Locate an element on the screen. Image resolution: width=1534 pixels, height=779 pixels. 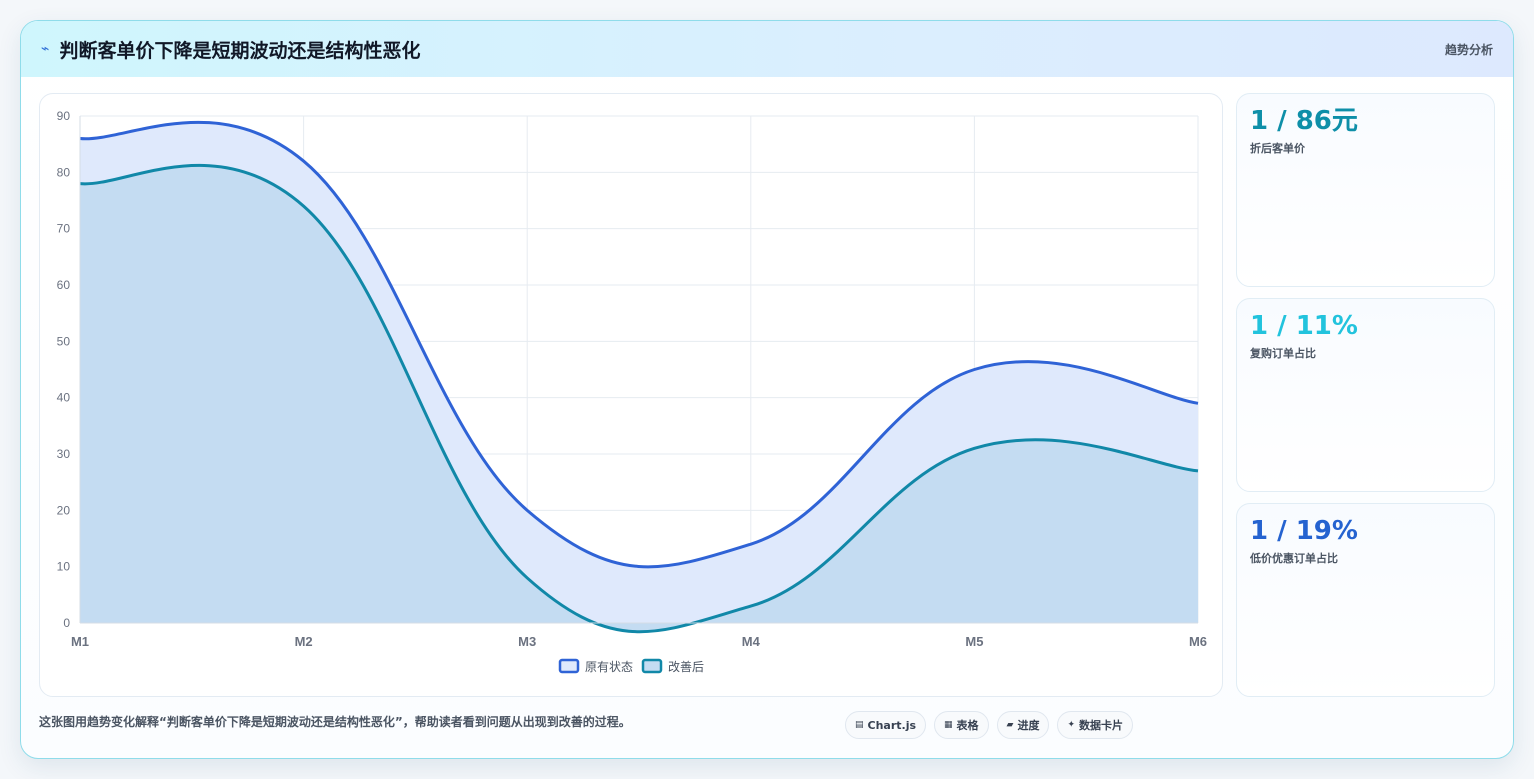
y-tick-label: 30 is located at coordinates (64, 454).